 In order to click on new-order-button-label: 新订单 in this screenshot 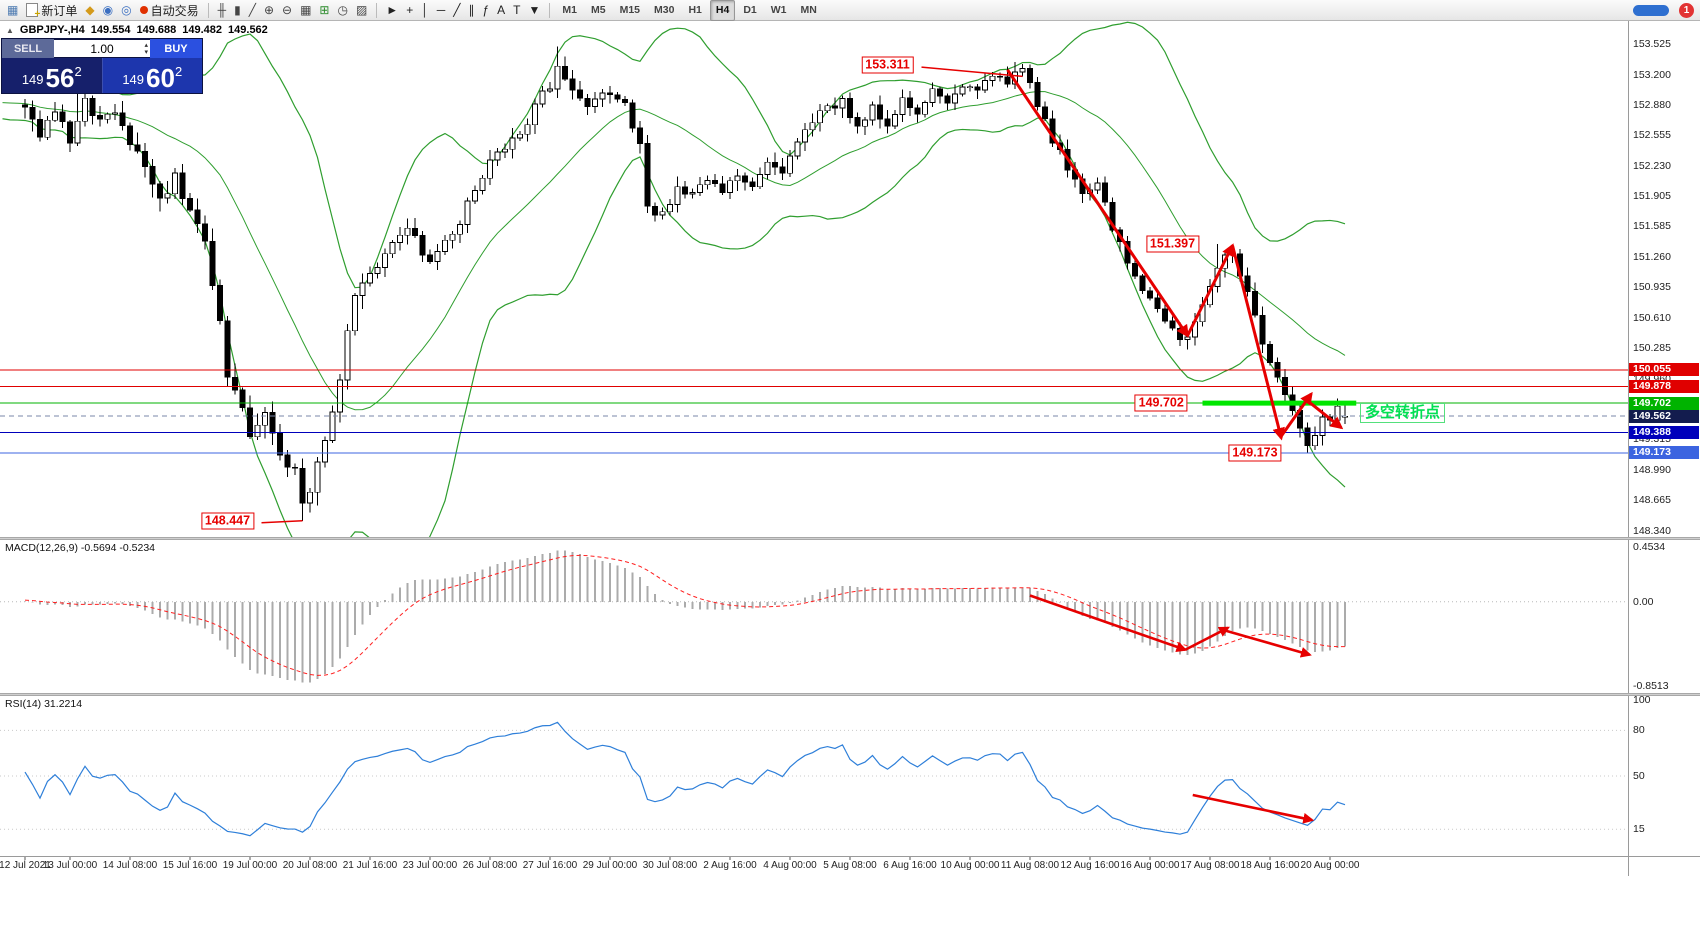, I will do `click(59, 10)`.